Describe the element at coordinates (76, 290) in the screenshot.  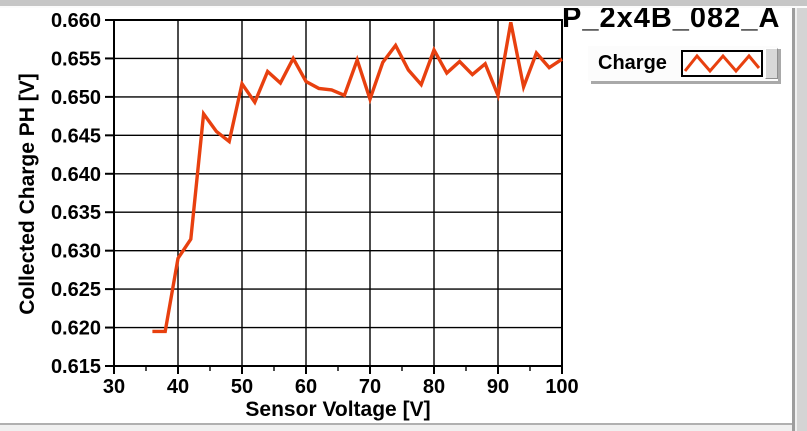
I see `y-tick-label: 0.625` at that location.